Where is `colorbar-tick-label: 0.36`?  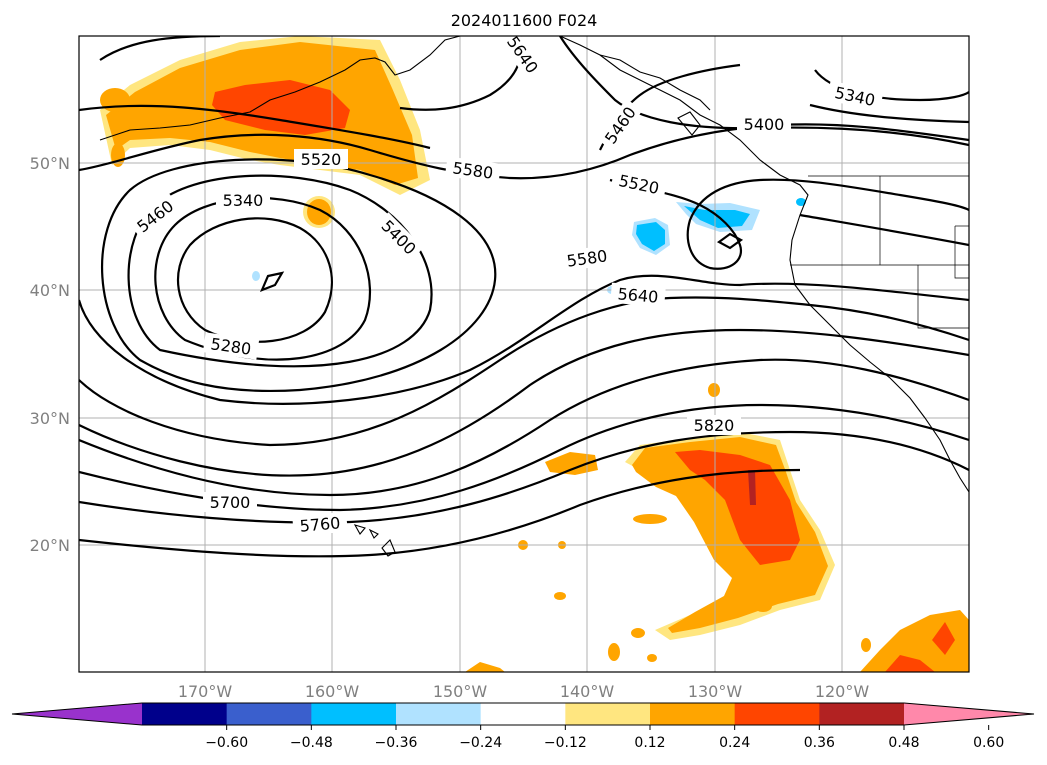
colorbar-tick-label: 0.36 is located at coordinates (819, 743).